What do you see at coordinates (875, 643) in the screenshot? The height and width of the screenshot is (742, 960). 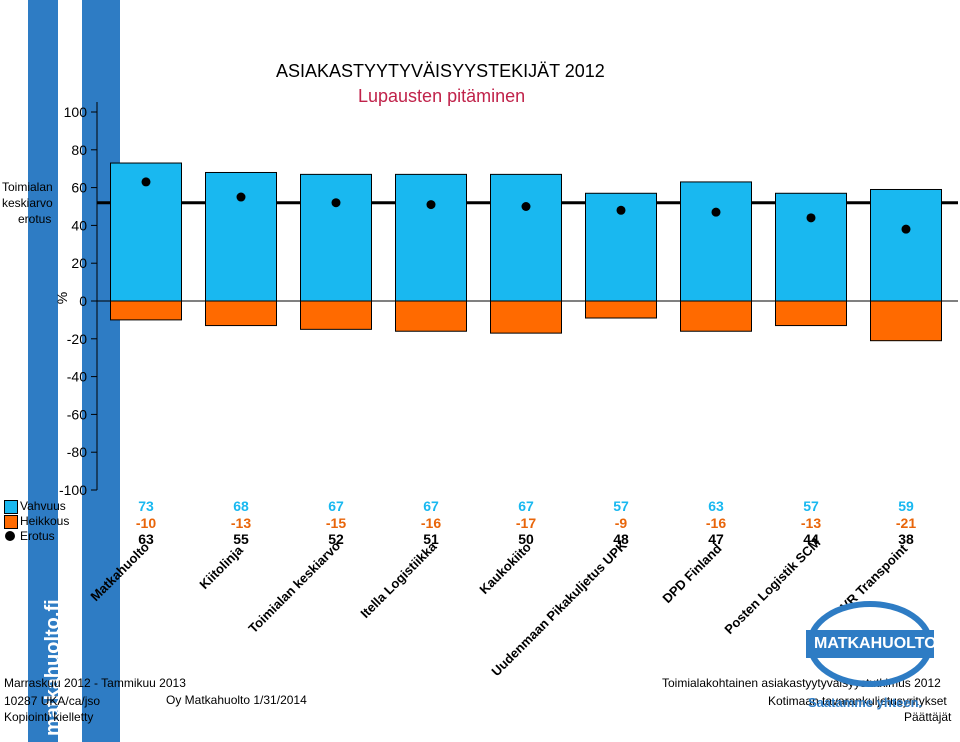 I see `logo-name: MATKAHUOLTO` at bounding box center [875, 643].